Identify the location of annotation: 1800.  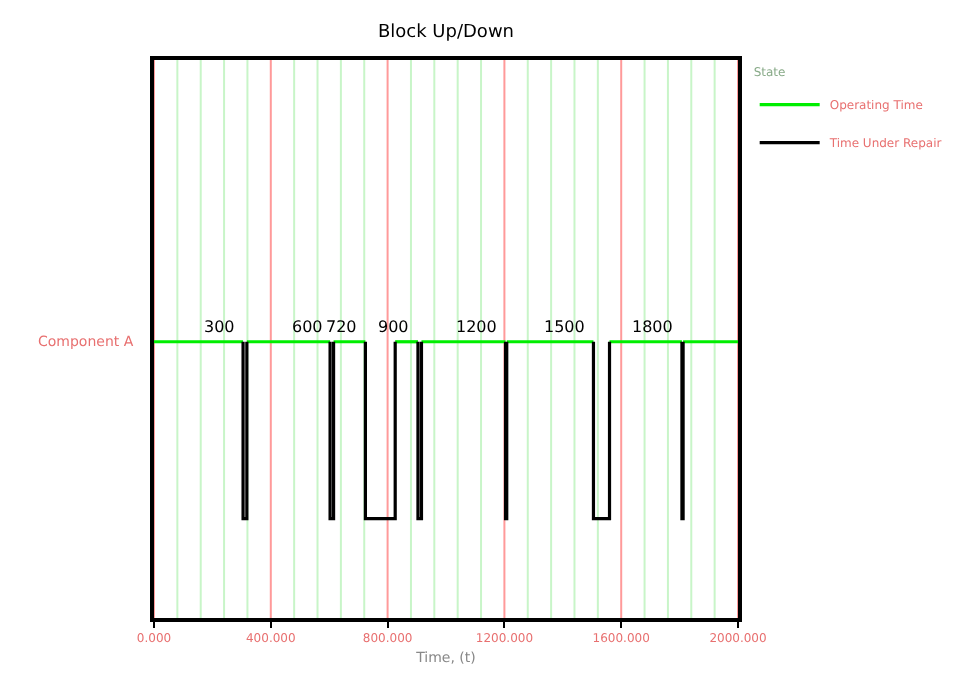
(652, 327).